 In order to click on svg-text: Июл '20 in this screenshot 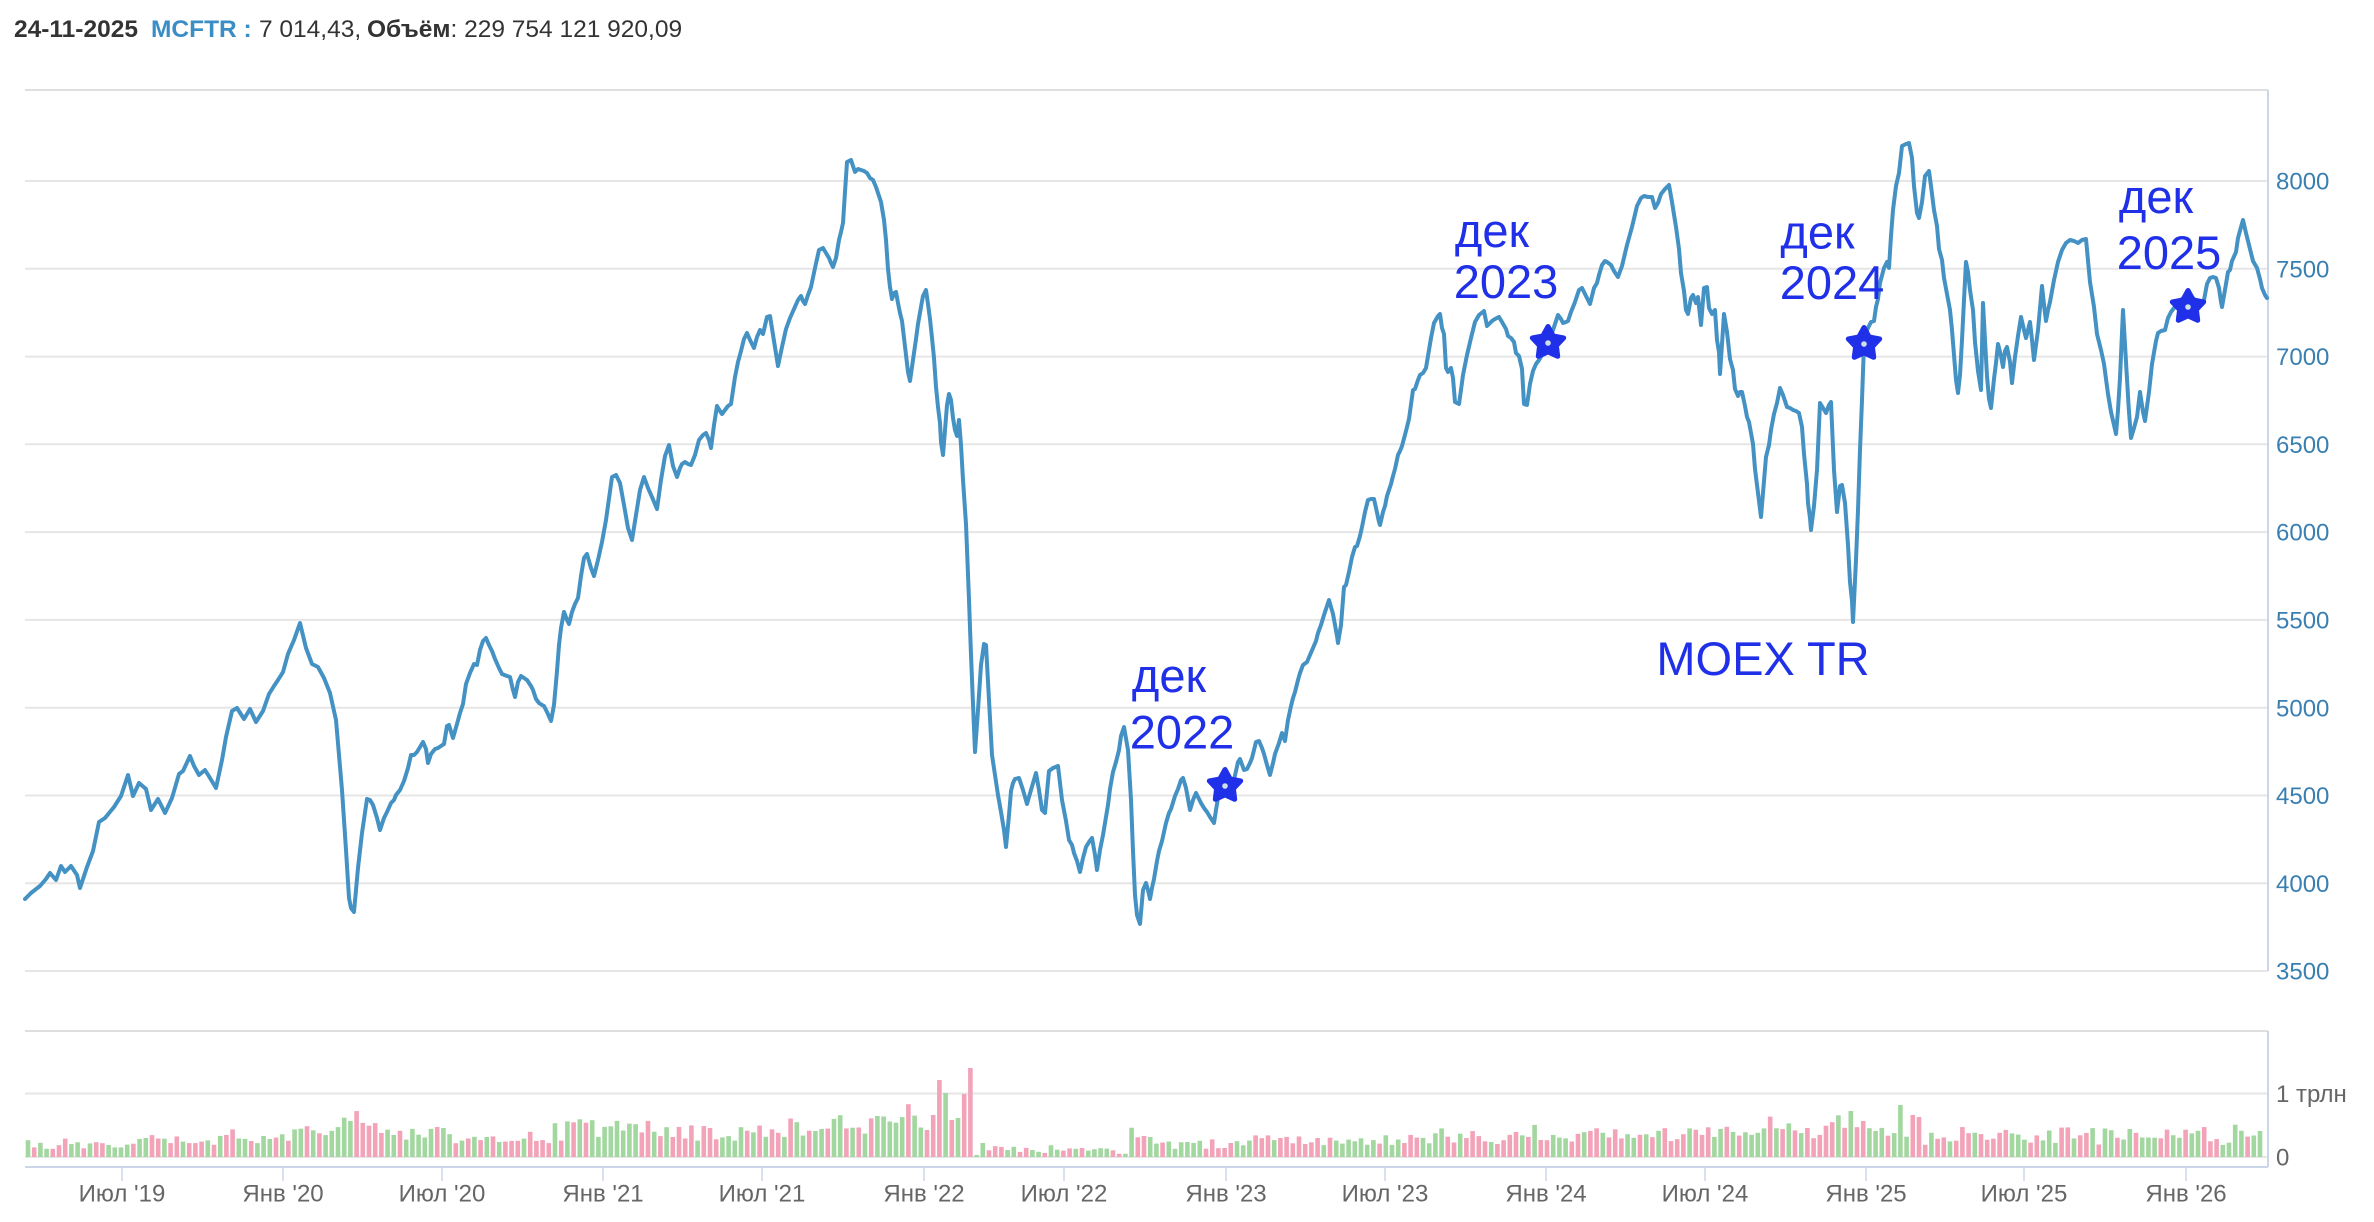, I will do `click(442, 1194)`.